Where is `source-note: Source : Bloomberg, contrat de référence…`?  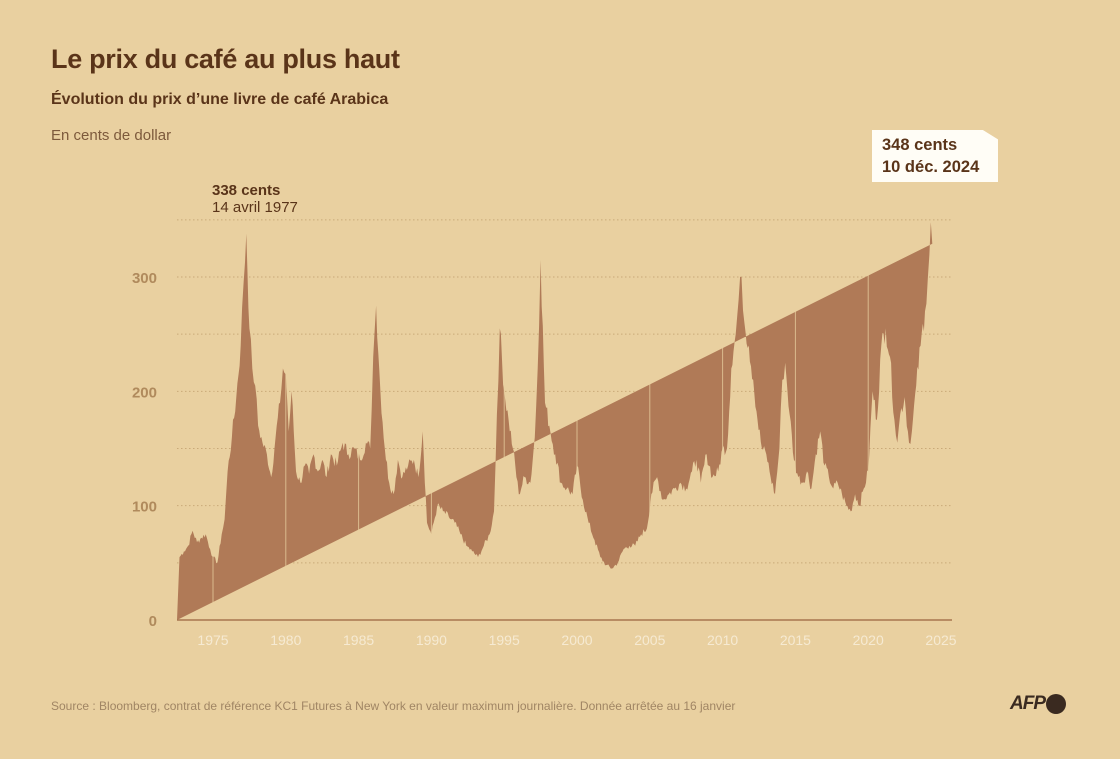
source-note: Source : Bloomberg, contrat de référence… is located at coordinates (393, 706).